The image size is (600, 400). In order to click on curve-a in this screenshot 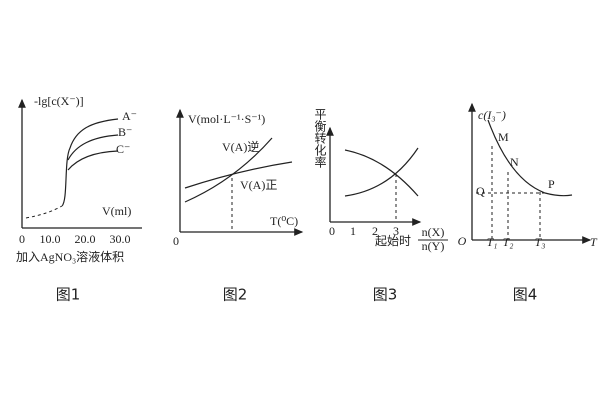, I will do `click(90, 162)`.